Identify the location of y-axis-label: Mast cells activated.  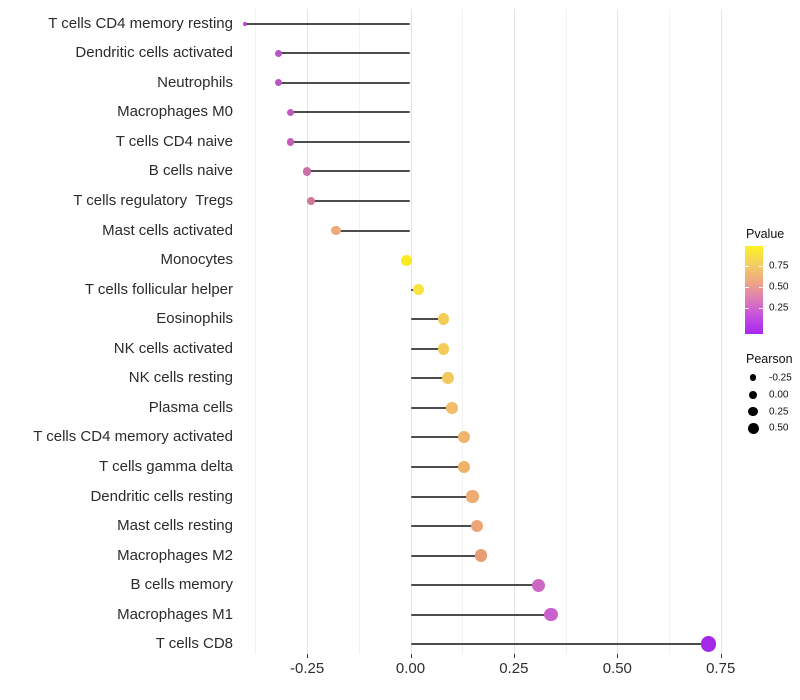
(167, 230).